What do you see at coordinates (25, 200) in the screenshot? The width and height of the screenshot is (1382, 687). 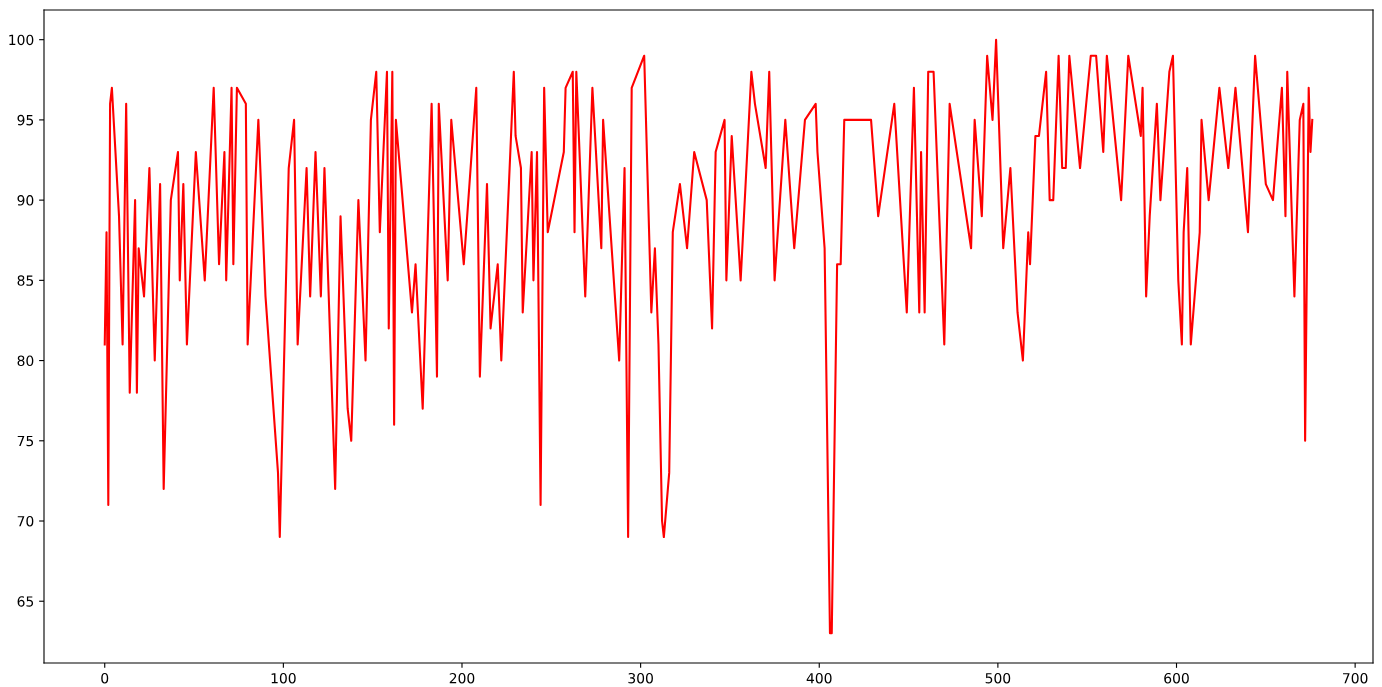 I see `y-tick-label: 90` at bounding box center [25, 200].